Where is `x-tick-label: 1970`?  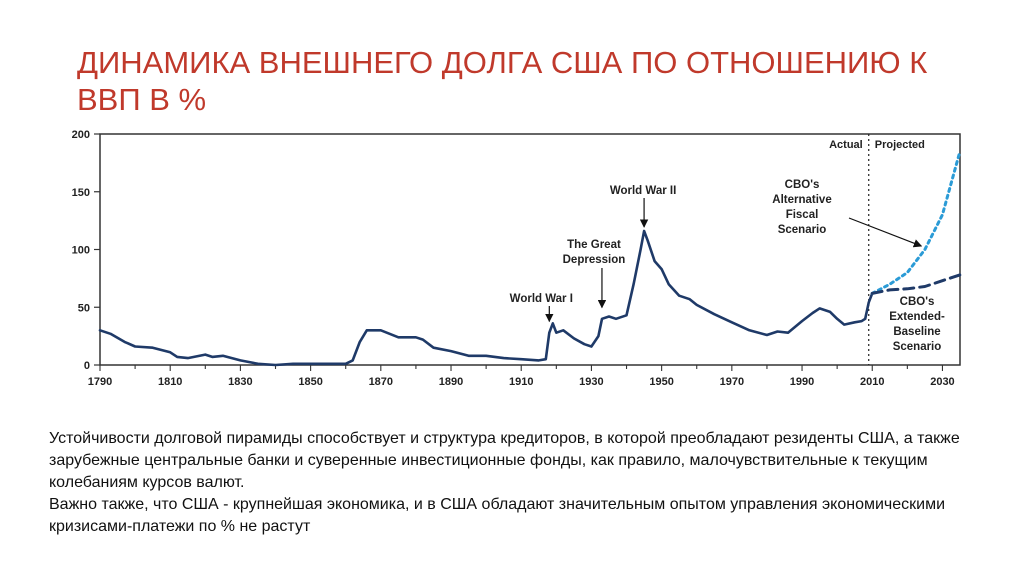 x-tick-label: 1970 is located at coordinates (732, 382).